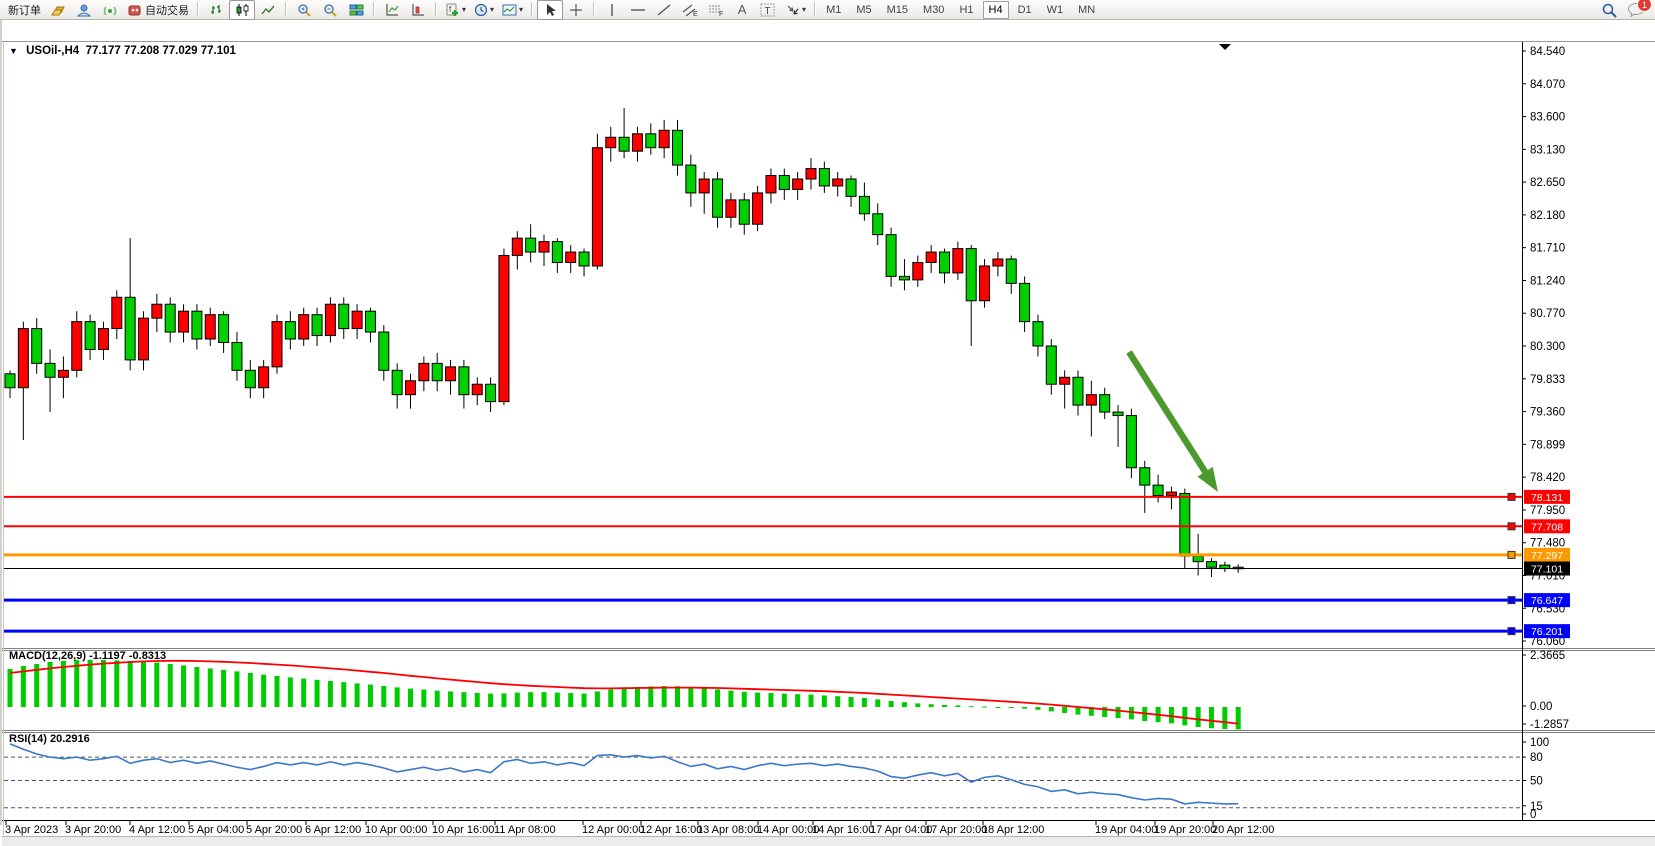 This screenshot has height=846, width=1655. I want to click on crosshair-button, so click(576, 10).